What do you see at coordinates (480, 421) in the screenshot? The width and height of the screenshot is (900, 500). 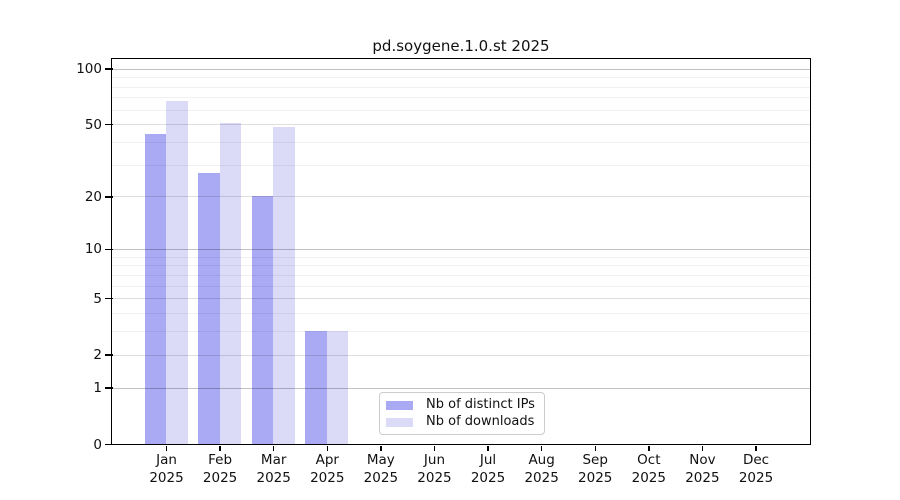 I see `legend-label-downloads: Nb of downloads` at bounding box center [480, 421].